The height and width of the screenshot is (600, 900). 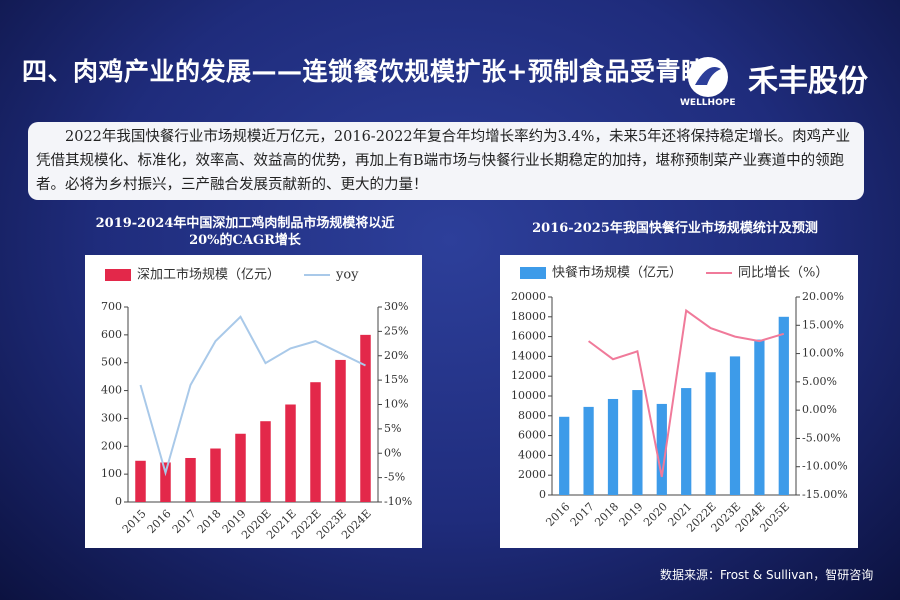 What do you see at coordinates (208, 275) in the screenshot?
I see `legend-label: 深加工市场规模（亿元）` at bounding box center [208, 275].